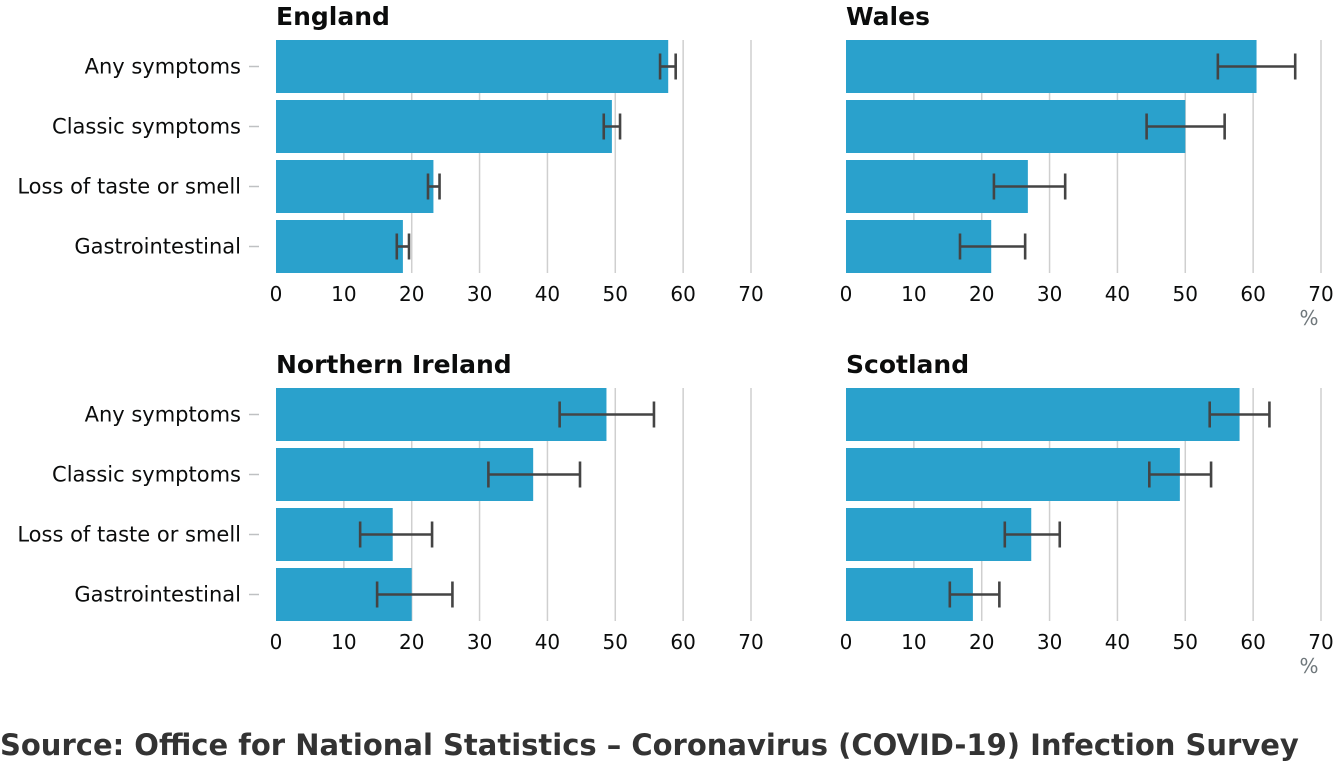 The width and height of the screenshot is (1333, 769). Describe the element at coordinates (394, 364) in the screenshot. I see `panel-title: Northern Ireland` at that location.